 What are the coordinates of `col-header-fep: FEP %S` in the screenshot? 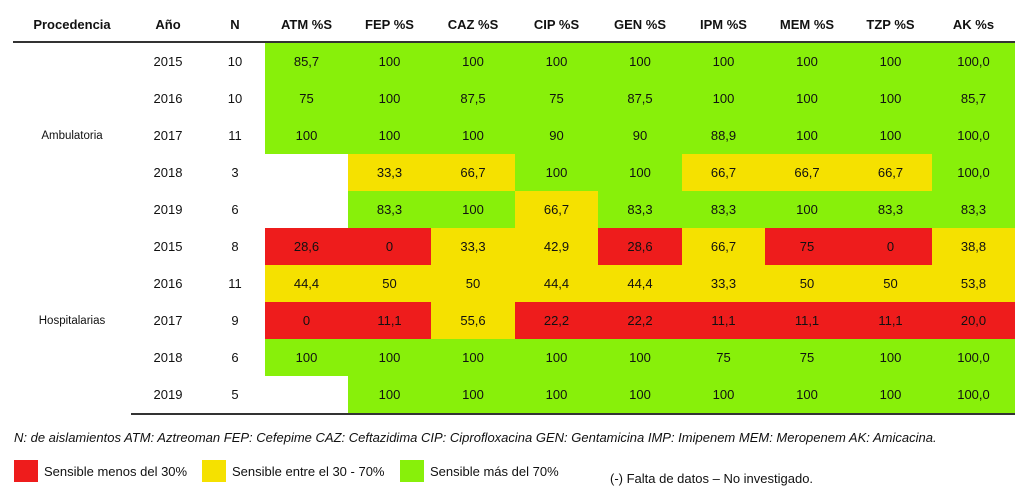 It's located at (389, 24).